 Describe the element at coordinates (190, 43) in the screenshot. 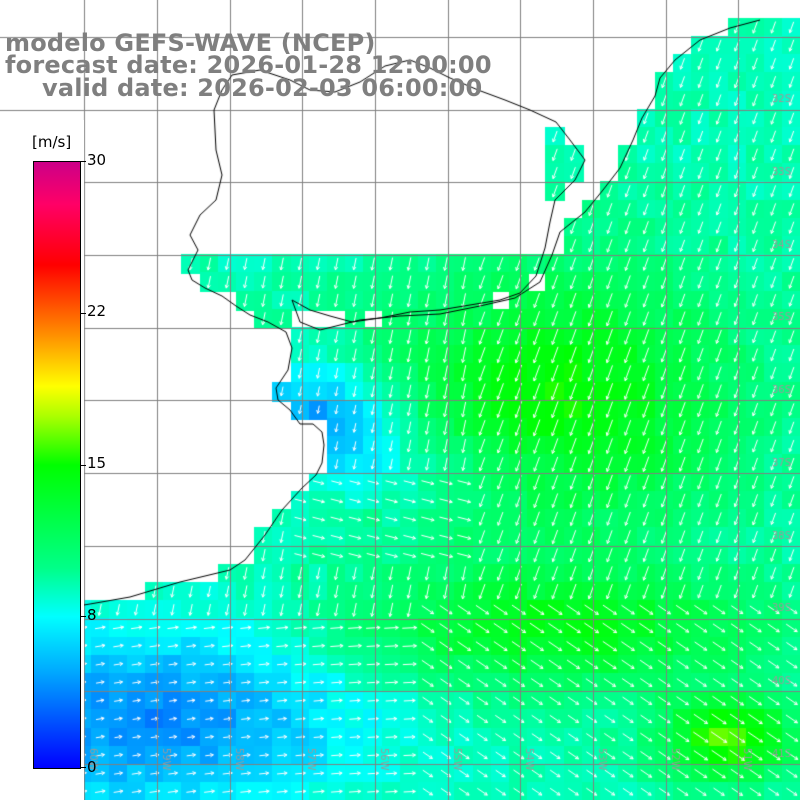

I see `map-title: modelo GEFS-WAVE (NCEP)` at that location.